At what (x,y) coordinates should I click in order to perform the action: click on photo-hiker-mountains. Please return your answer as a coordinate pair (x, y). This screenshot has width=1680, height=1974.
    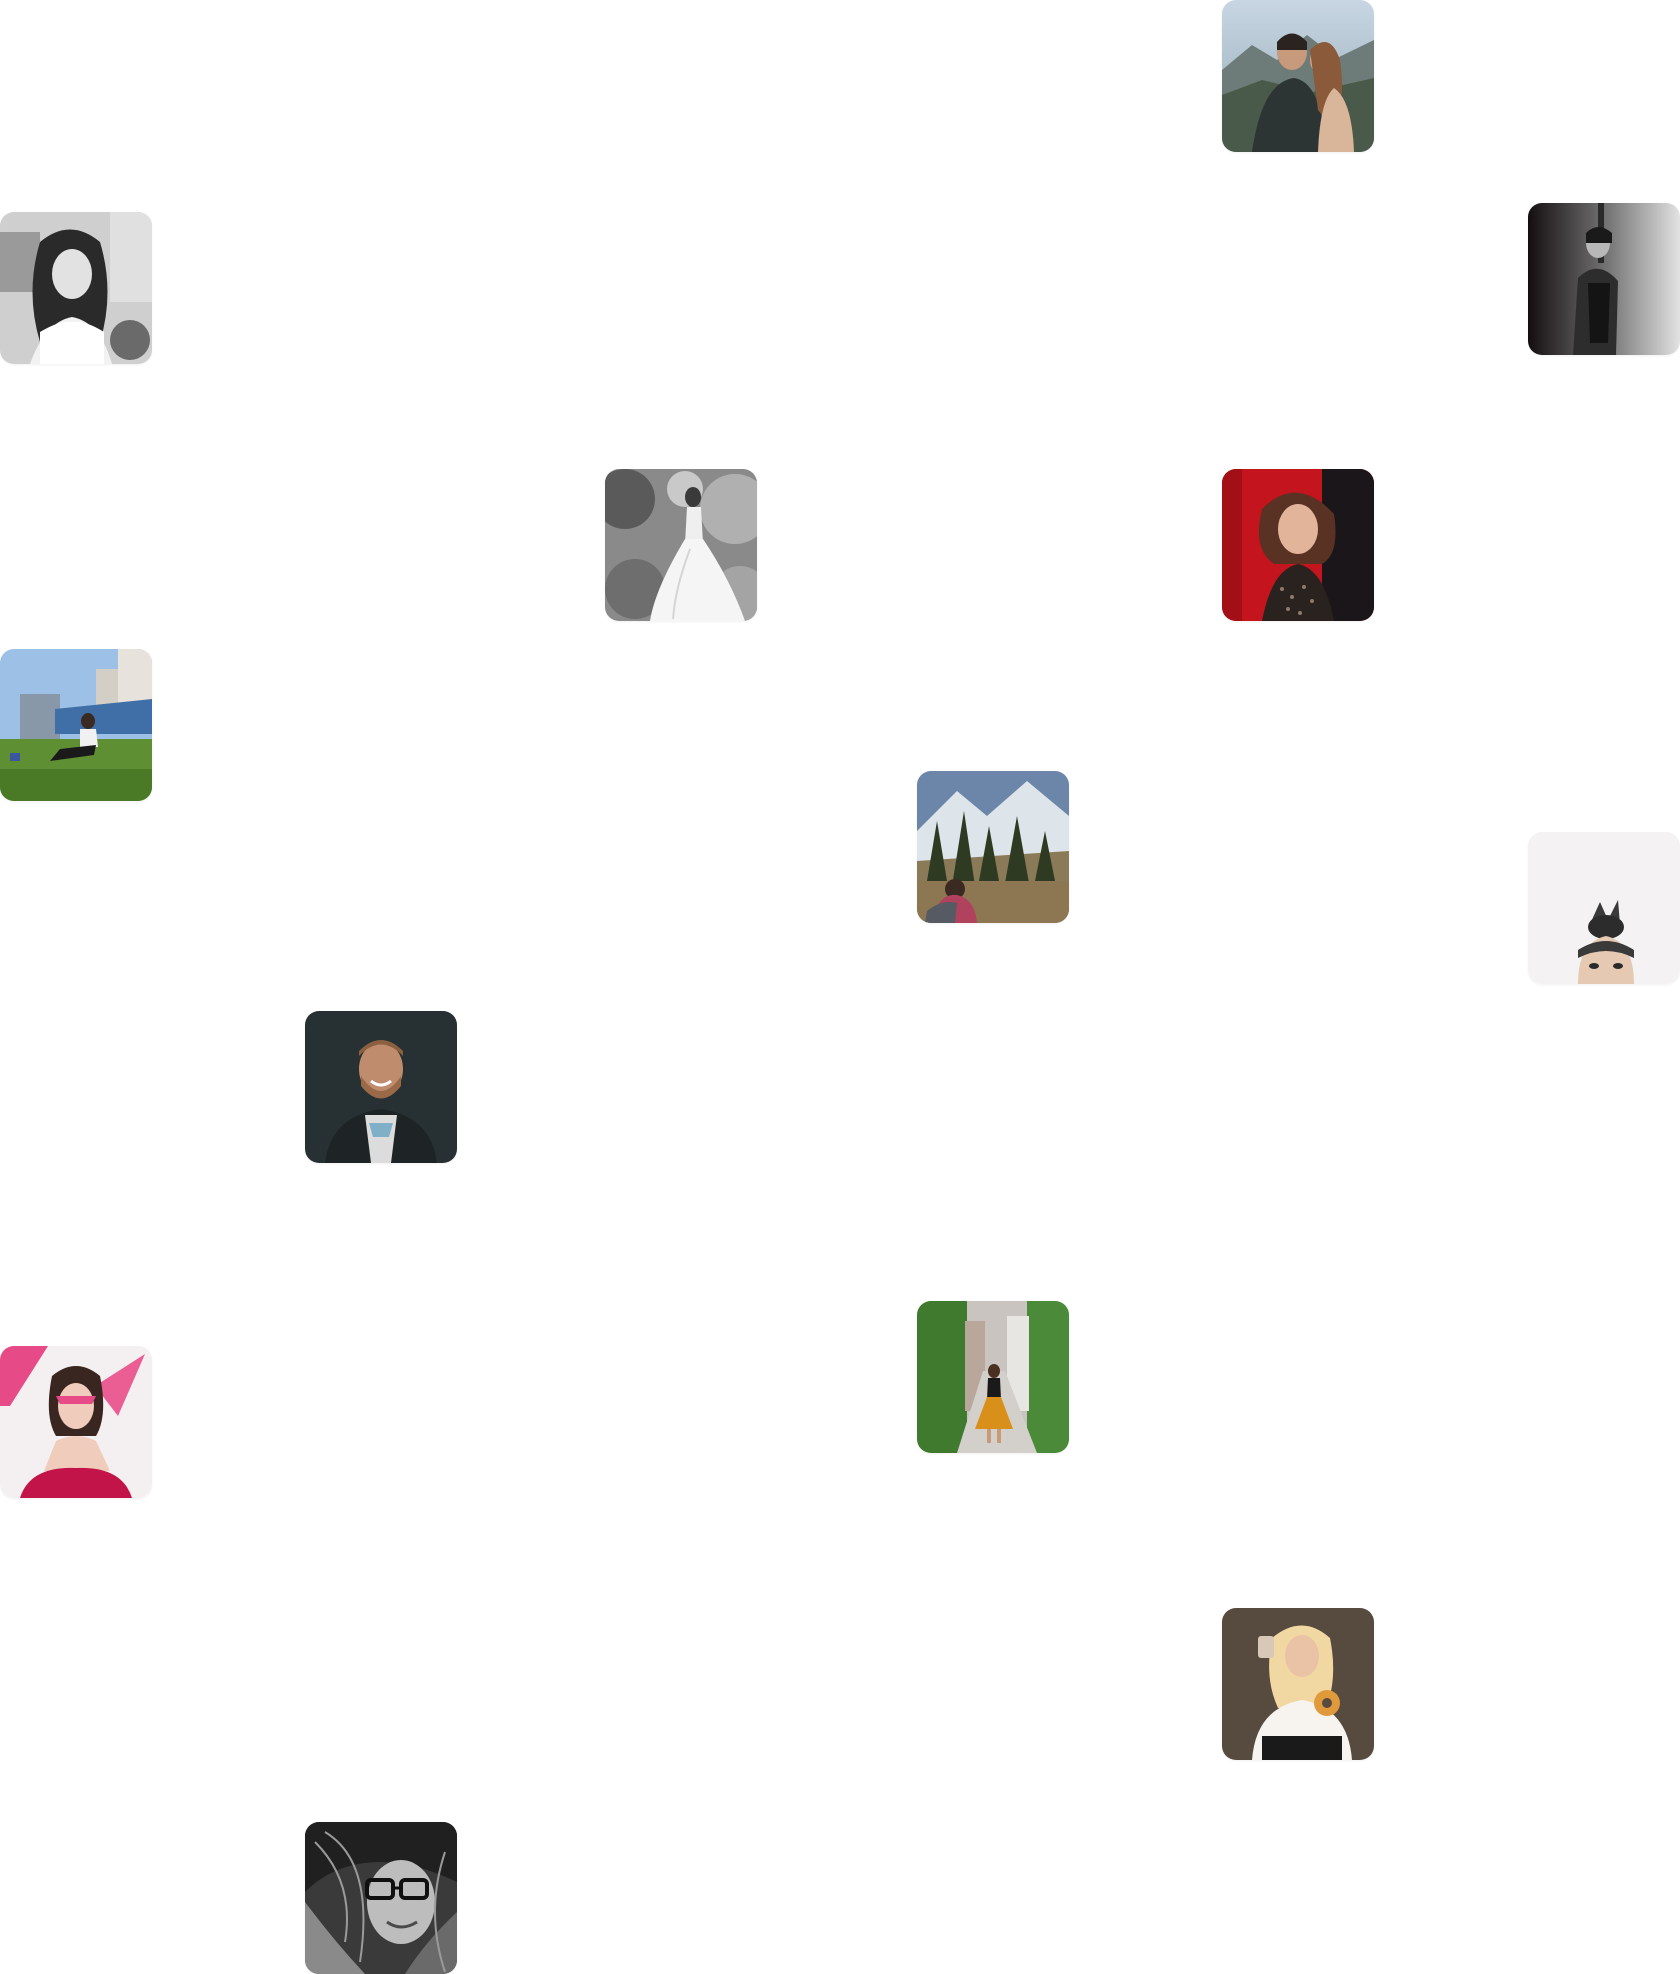
    Looking at the image, I should click on (993, 847).